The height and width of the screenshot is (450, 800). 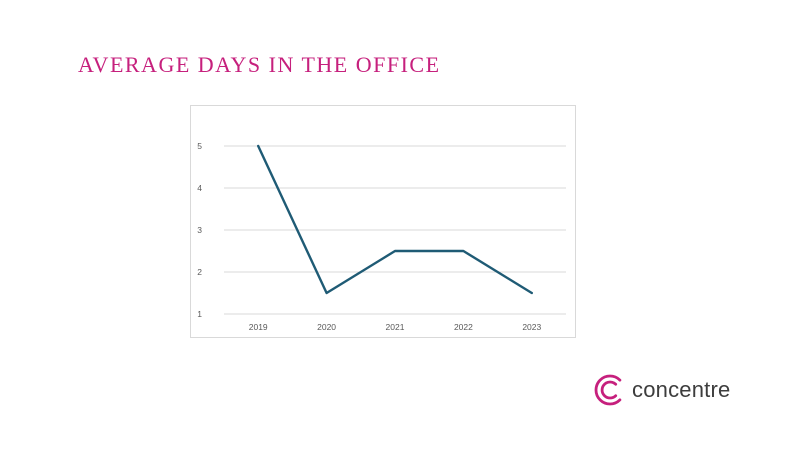 I want to click on x-axis-ticks: 2019 2020 2021 2022 2023, so click(x=395, y=327).